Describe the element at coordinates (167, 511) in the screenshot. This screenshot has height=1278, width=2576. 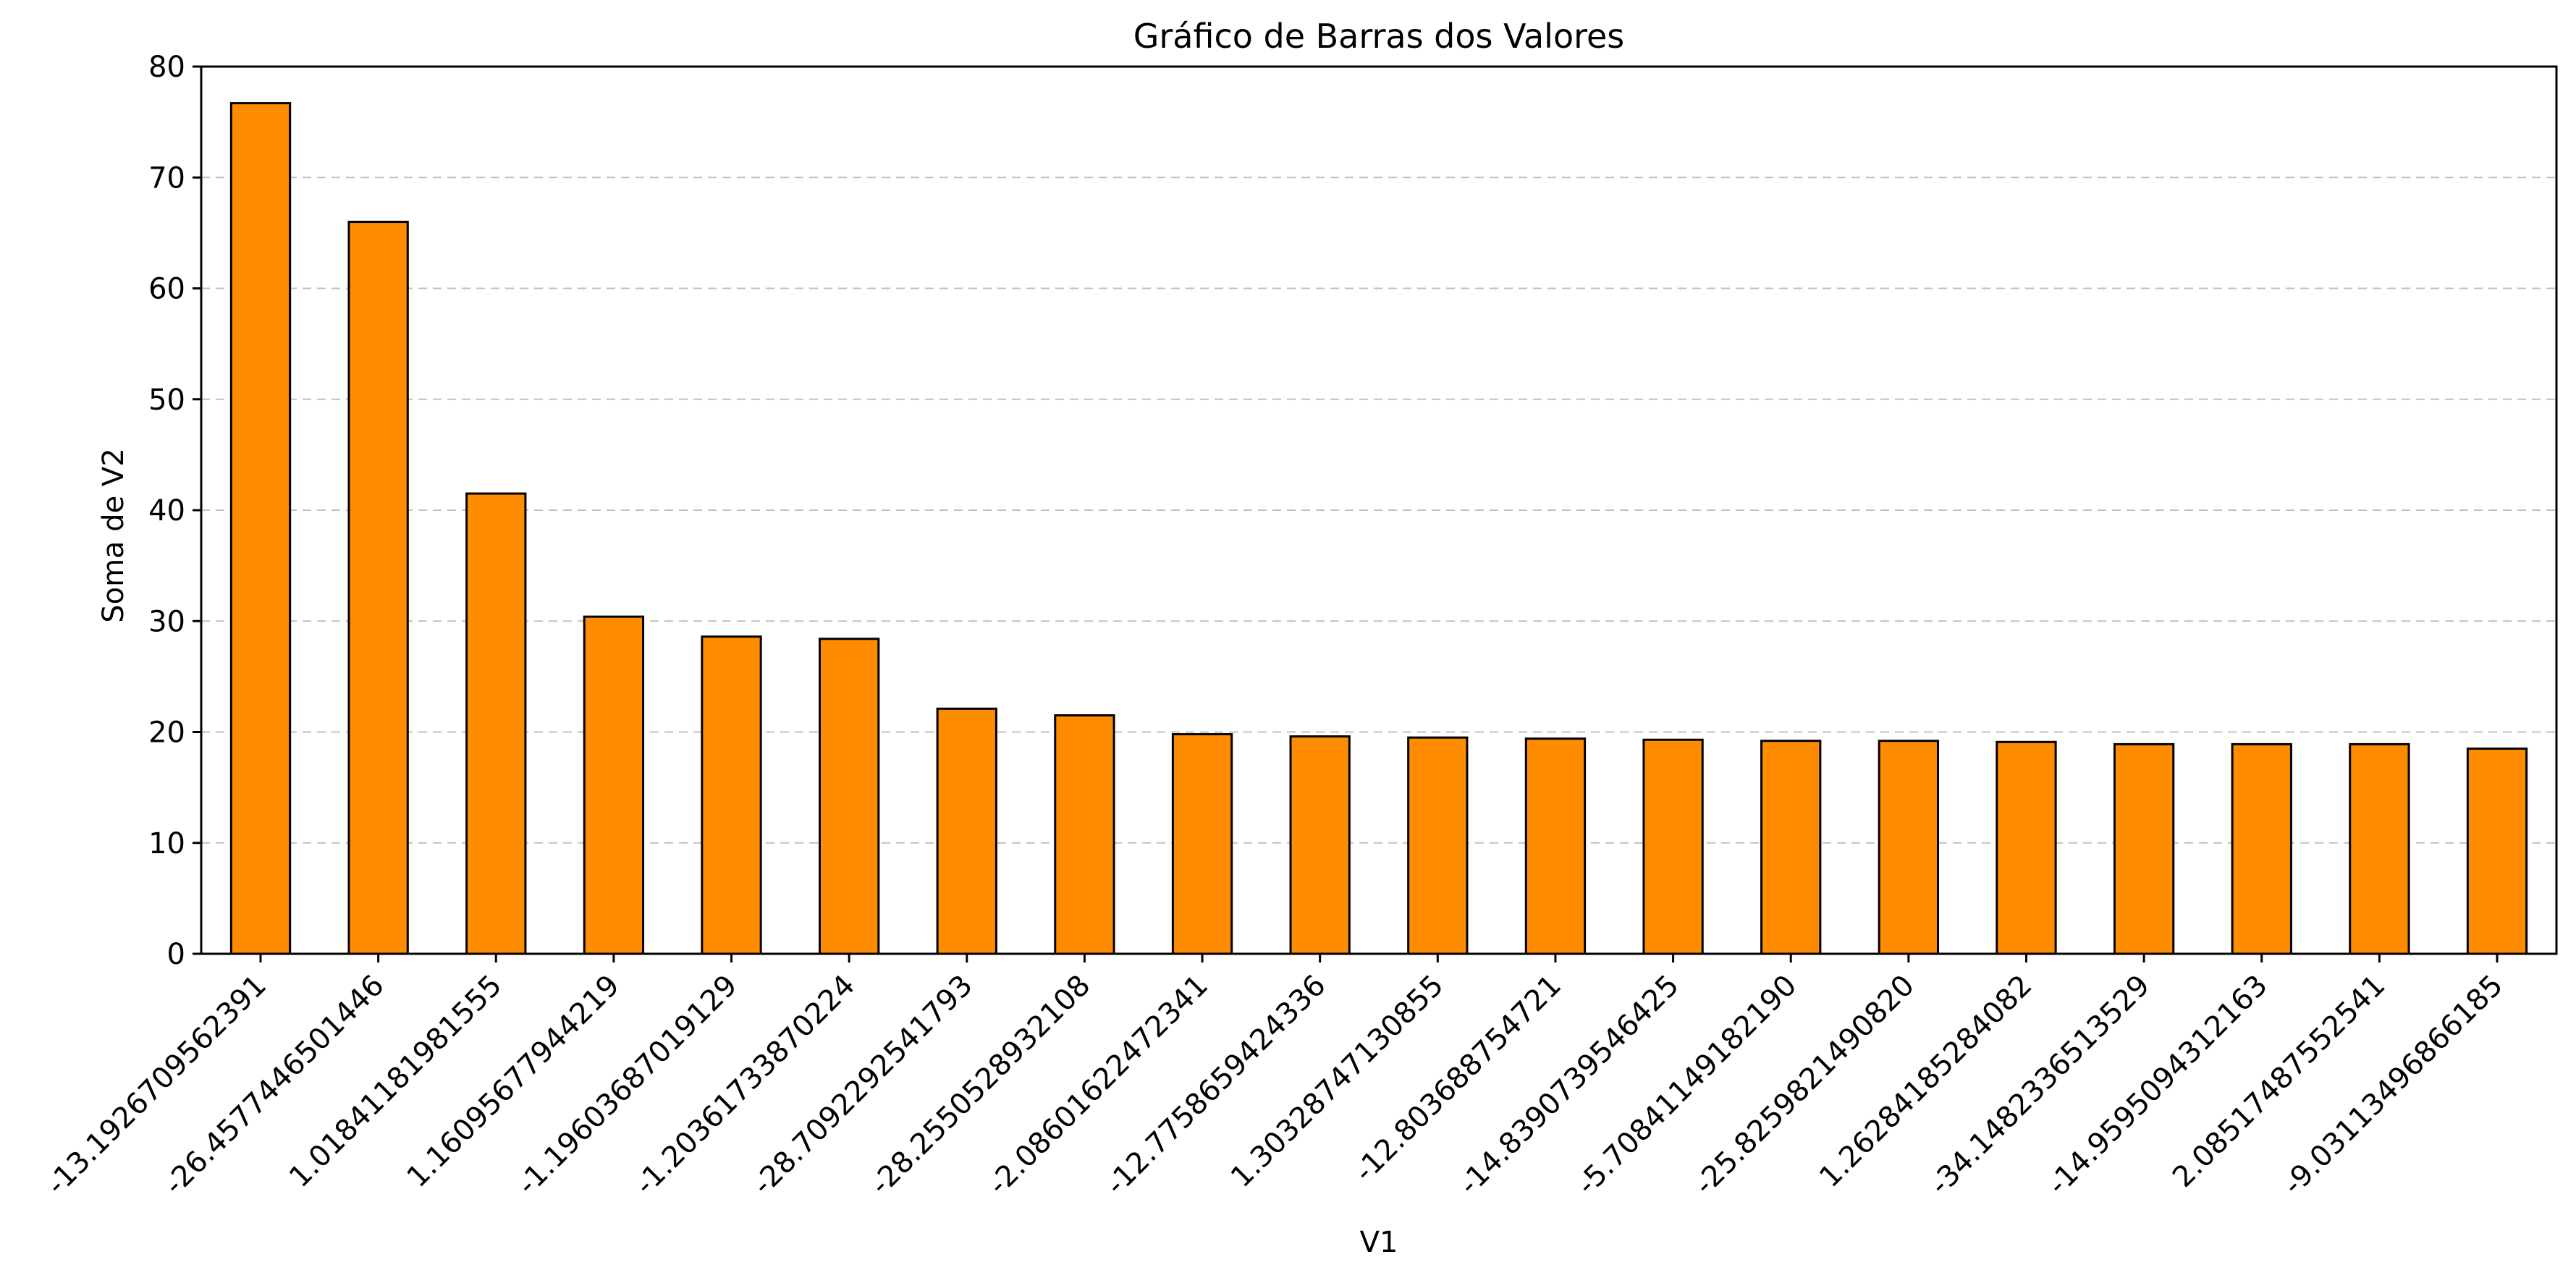
I see `y-tick-label: 40` at that location.